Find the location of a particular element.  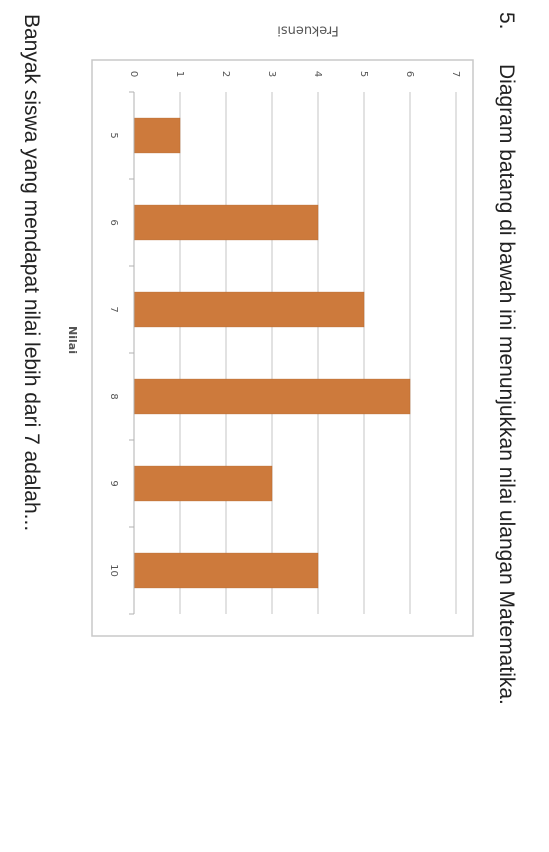

category-tick-label-6: 6 is located at coordinates (113, 222).